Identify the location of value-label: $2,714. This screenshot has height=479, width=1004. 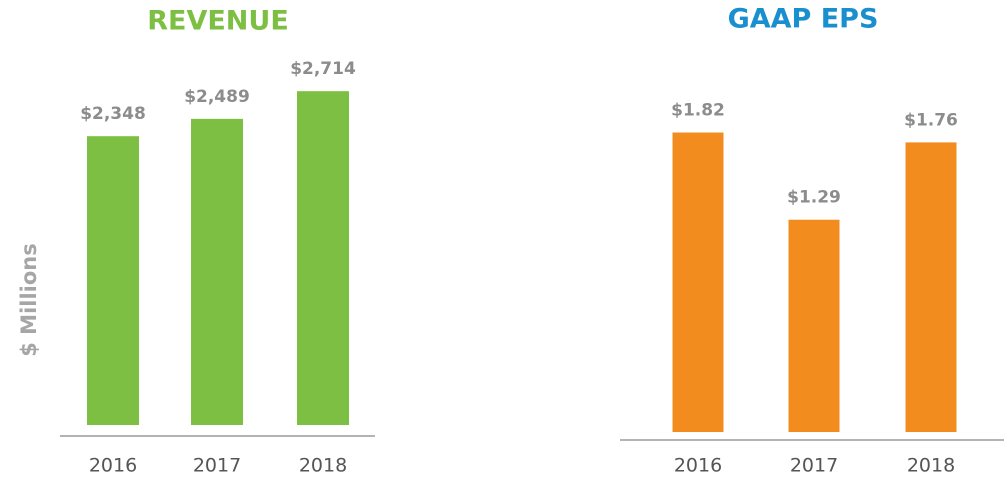
(323, 69).